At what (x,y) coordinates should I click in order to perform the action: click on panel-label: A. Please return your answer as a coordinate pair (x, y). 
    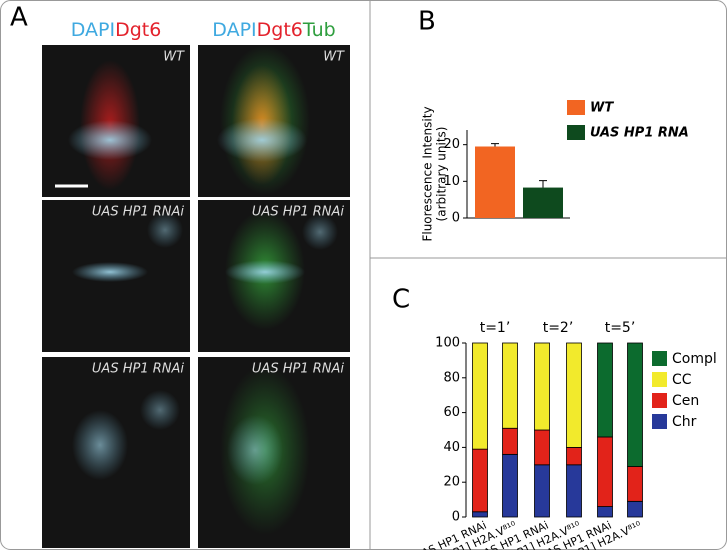
    Looking at the image, I should click on (19, 18).